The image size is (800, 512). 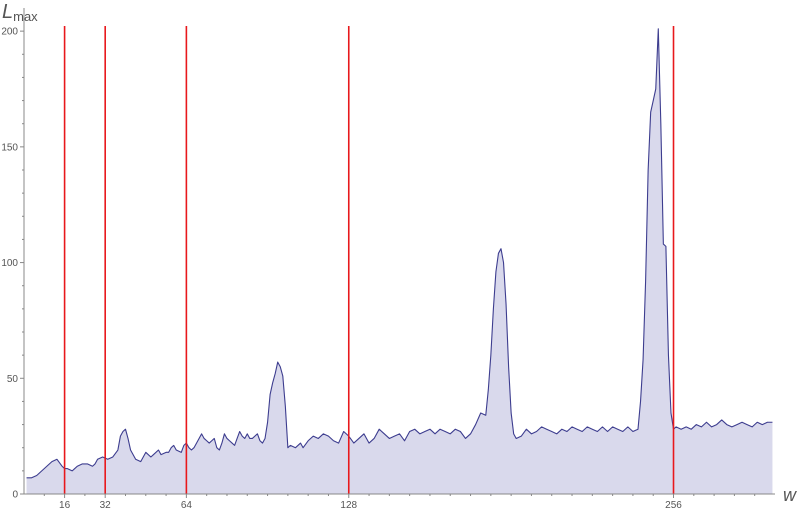 What do you see at coordinates (673, 505) in the screenshot?
I see `x-tick-label-256: 256` at bounding box center [673, 505].